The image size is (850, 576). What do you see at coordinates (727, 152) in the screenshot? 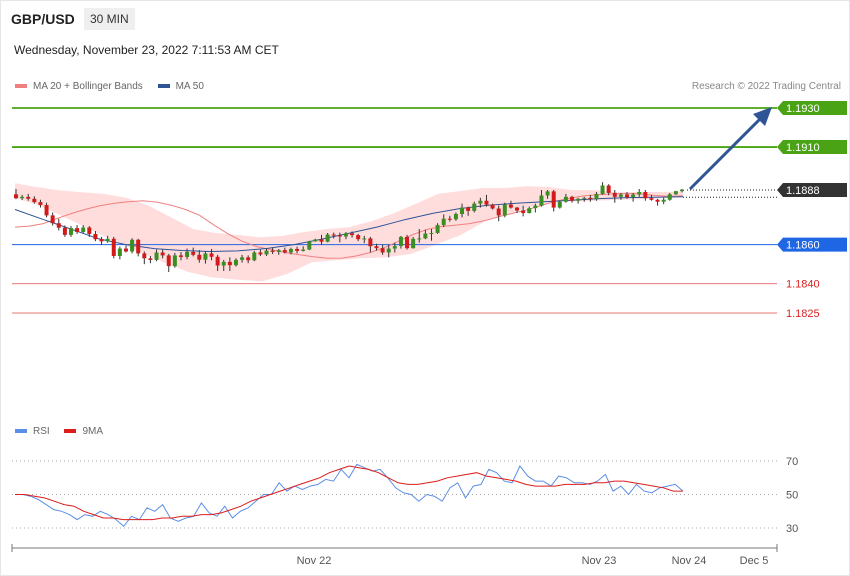
I see `forecast-arrow-line` at bounding box center [727, 152].